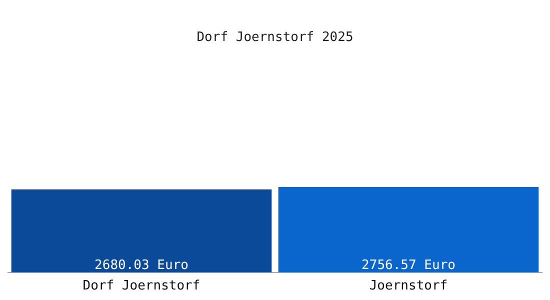  What do you see at coordinates (141, 286) in the screenshot?
I see `x-tick-label: Dorf Joernstorf` at bounding box center [141, 286].